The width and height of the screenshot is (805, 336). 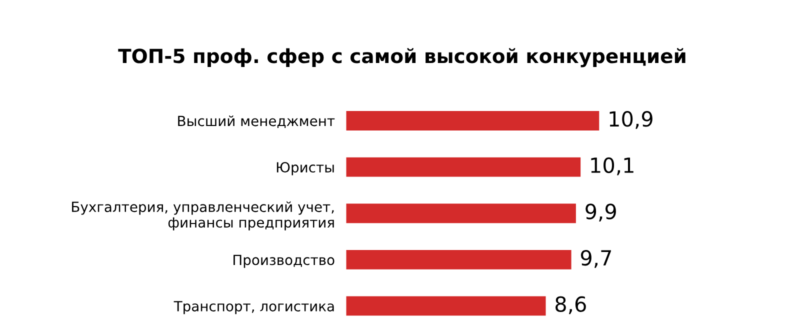 What do you see at coordinates (305, 169) in the screenshot?
I see `y-tick-label: Юристы` at bounding box center [305, 169].